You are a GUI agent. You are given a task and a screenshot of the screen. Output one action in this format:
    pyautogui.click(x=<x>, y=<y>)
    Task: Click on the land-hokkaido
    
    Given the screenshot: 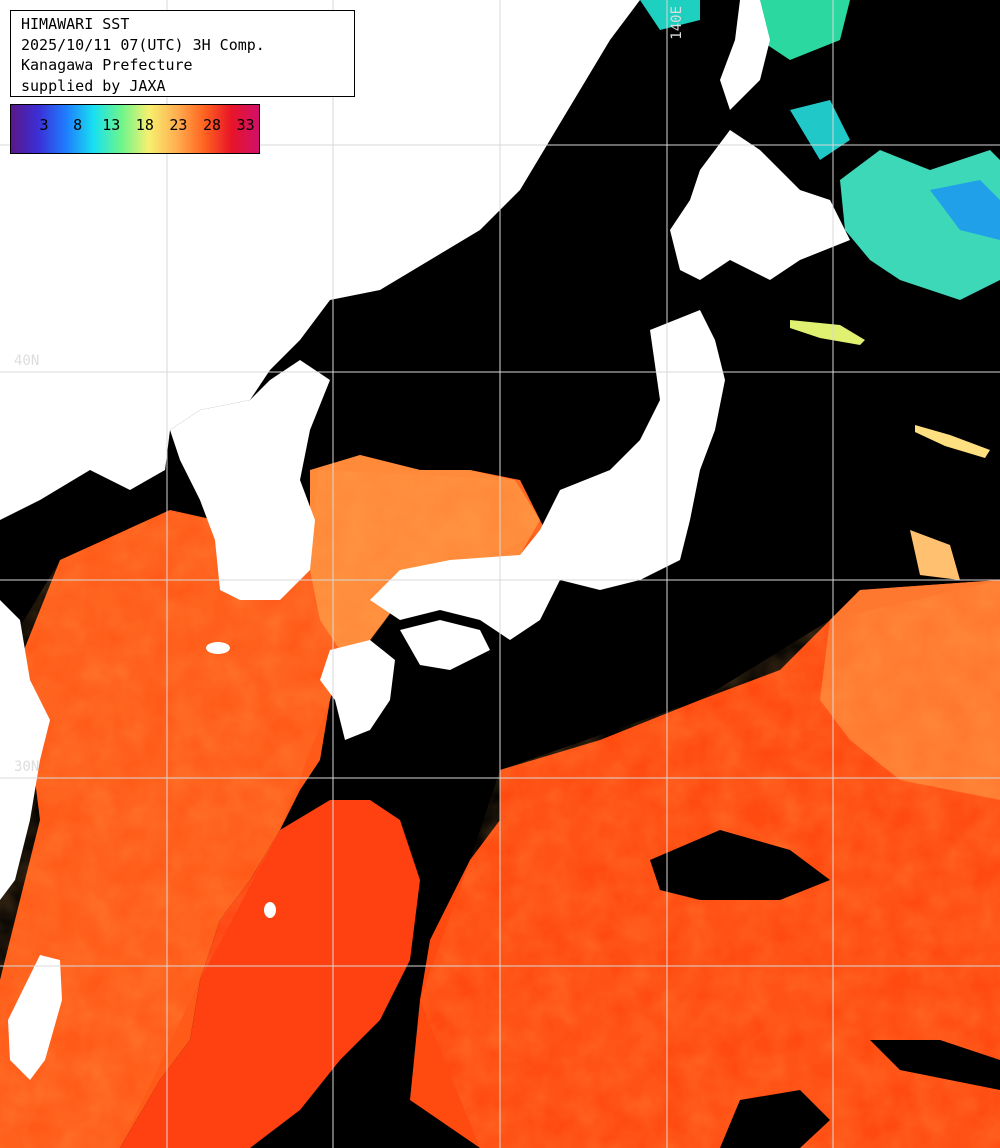 What is the action you would take?
    pyautogui.click(x=760, y=205)
    